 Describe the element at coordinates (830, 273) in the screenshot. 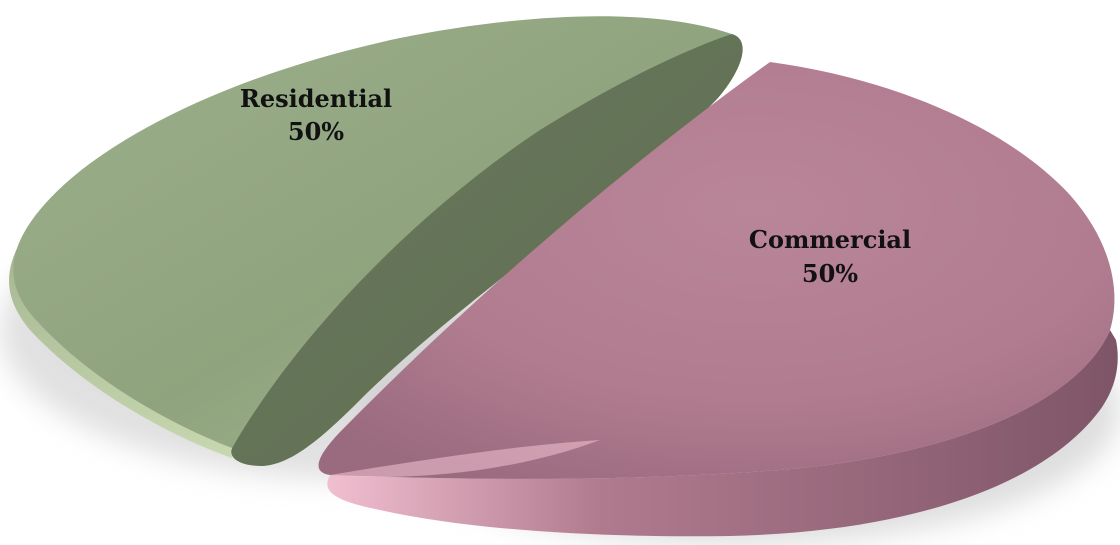

I see `slice-value-commercial: 50%` at that location.